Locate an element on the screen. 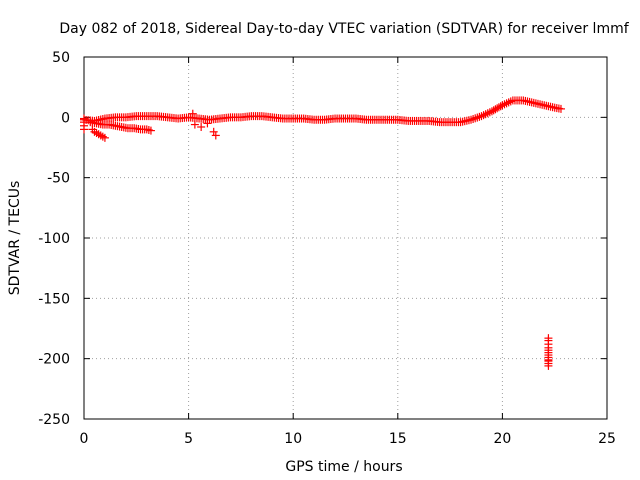 The width and height of the screenshot is (640, 480). x-tick-label: 10 is located at coordinates (293, 439).